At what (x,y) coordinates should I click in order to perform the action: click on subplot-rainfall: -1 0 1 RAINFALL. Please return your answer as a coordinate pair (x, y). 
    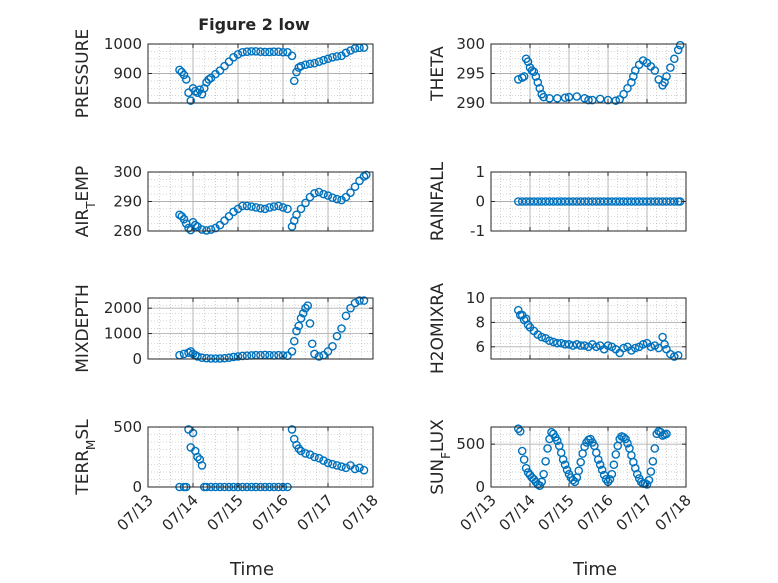
    Looking at the image, I should click on (557, 201).